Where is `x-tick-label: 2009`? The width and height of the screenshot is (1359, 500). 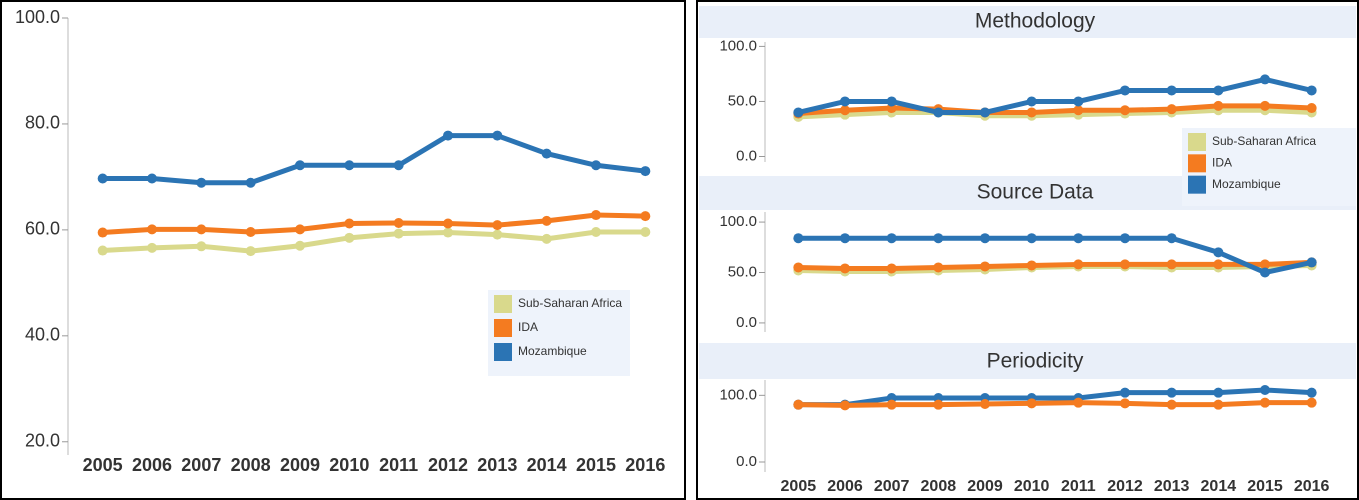 x-tick-label: 2009 is located at coordinates (985, 486).